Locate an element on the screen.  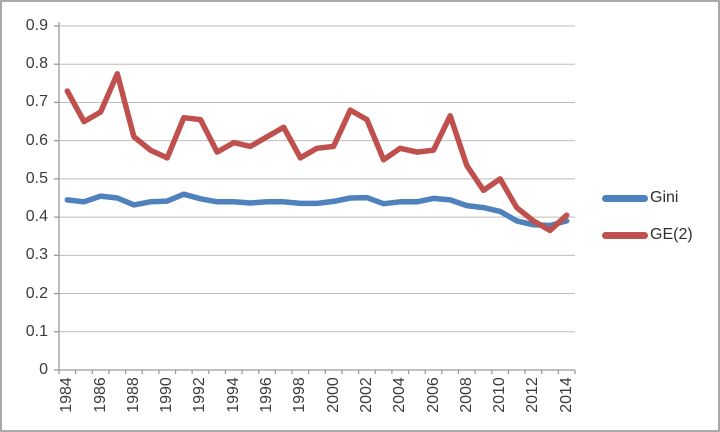
y-axis-tick-label: 0.5 is located at coordinates (36, 178).